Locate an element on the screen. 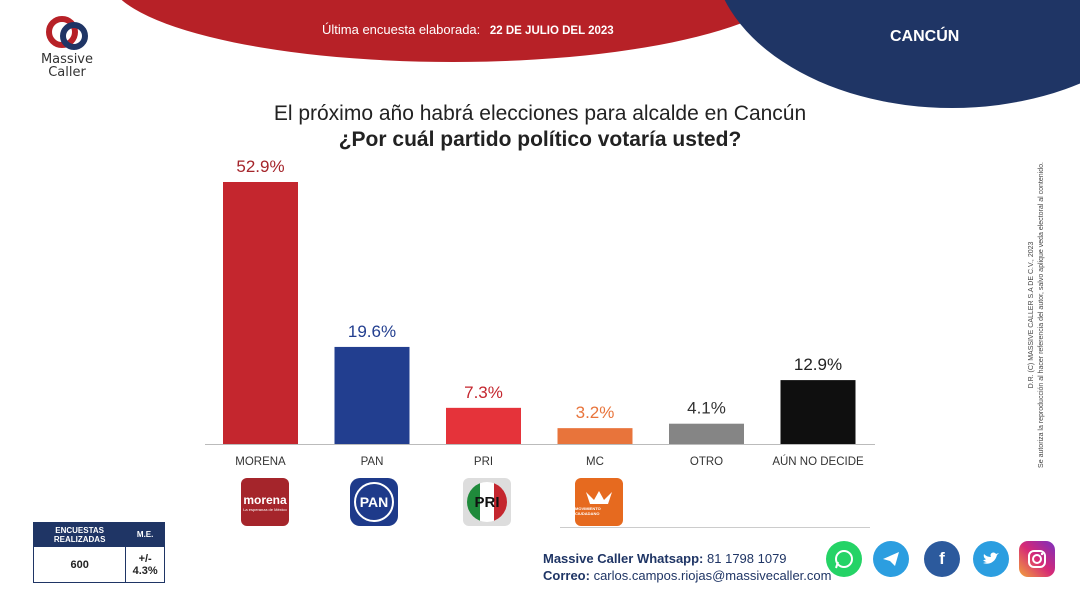  bar-pan is located at coordinates (372, 395).